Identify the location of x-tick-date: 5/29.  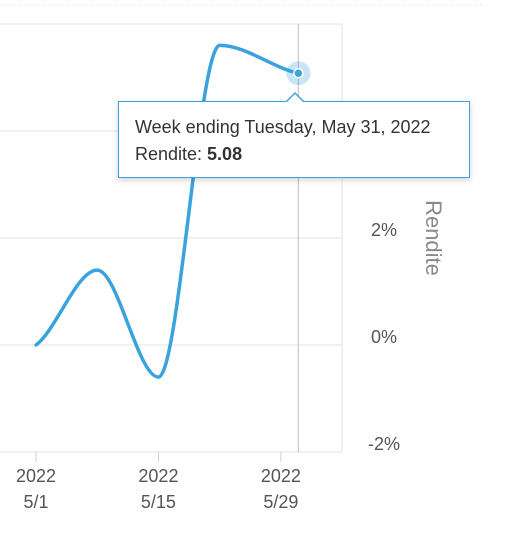
(280, 502).